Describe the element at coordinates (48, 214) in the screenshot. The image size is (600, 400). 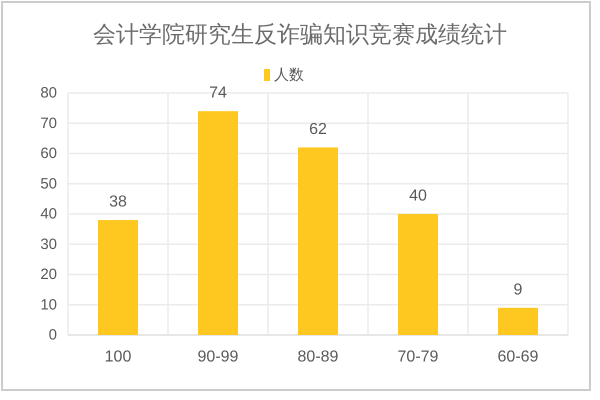
I see `ytick: 40` at that location.